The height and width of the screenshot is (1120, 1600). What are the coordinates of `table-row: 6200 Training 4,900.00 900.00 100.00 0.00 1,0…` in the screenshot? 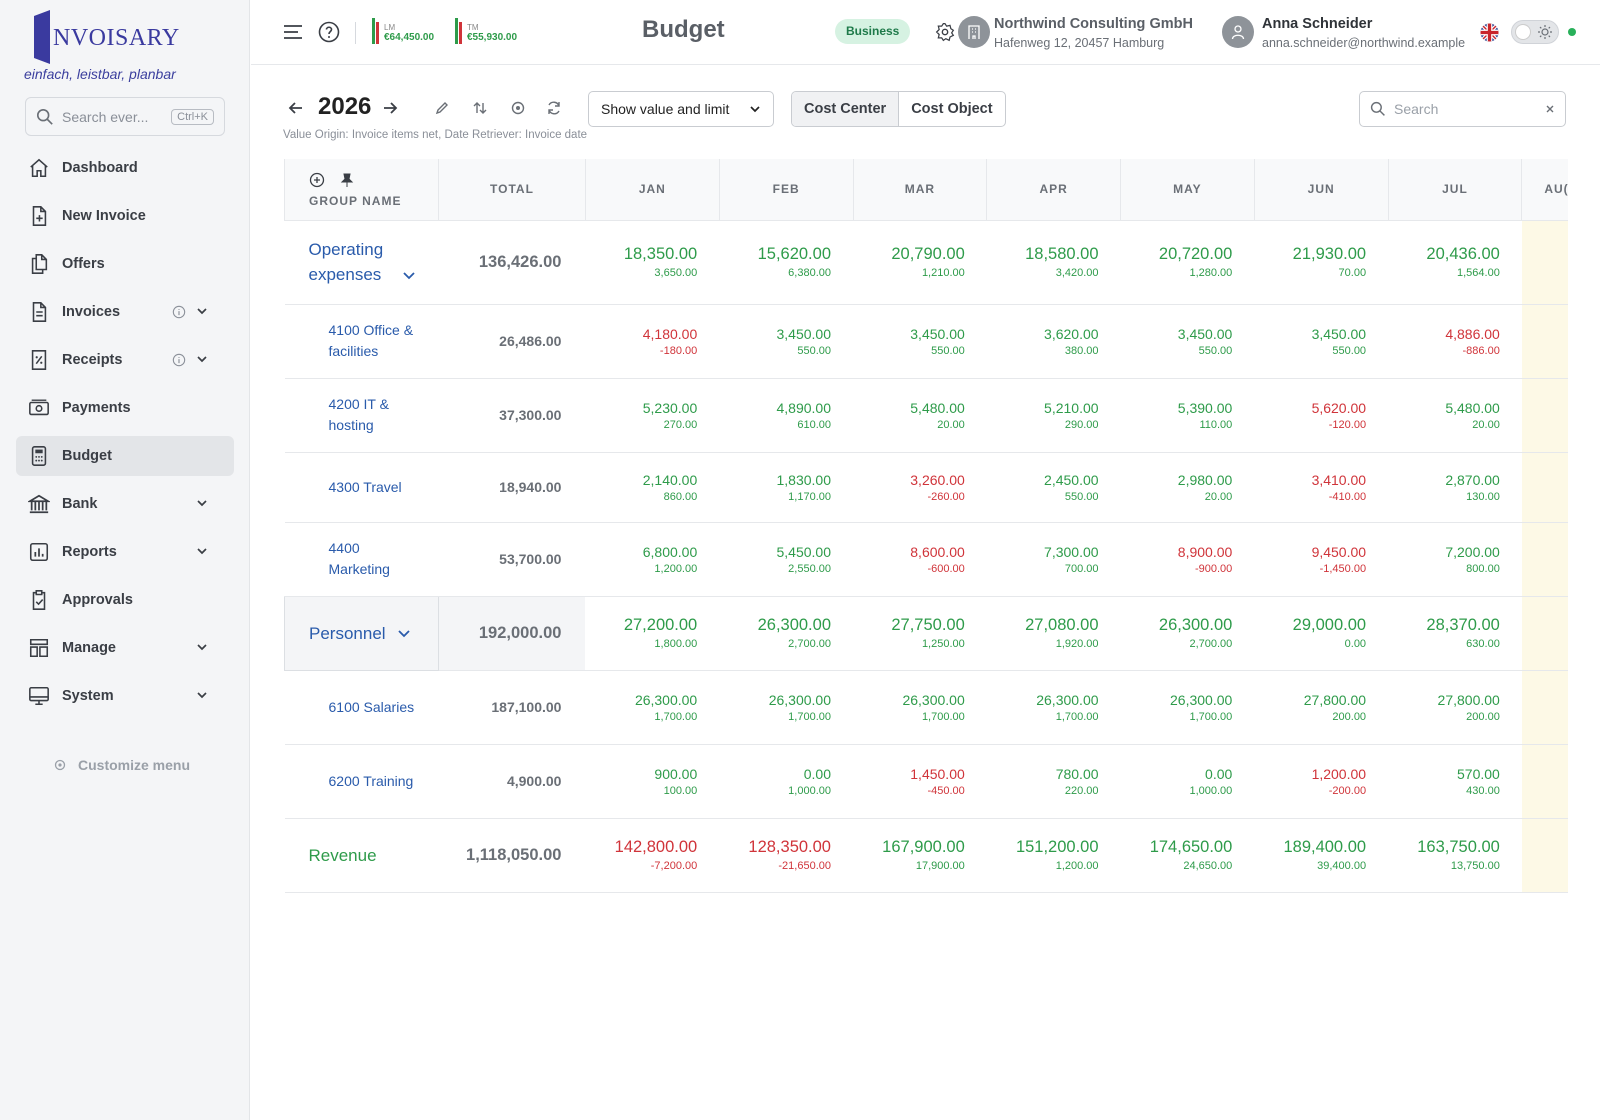 It's located at (926, 781).